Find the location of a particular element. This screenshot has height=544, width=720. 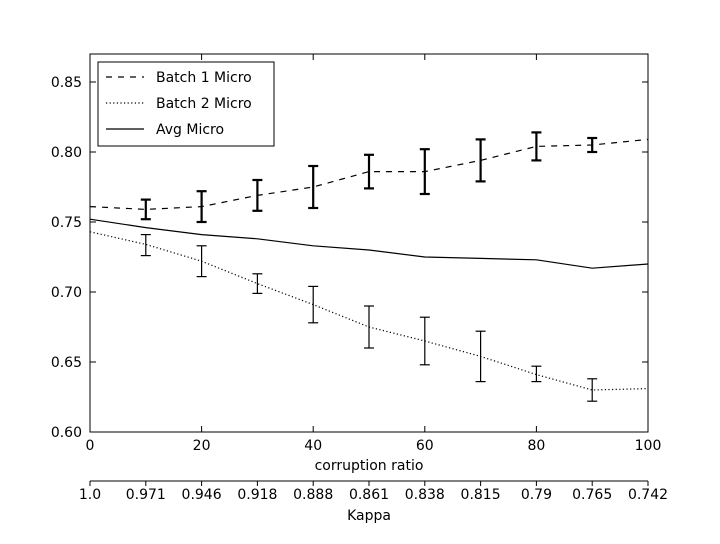

kappa-tick-label: 0.888 is located at coordinates (313, 495).